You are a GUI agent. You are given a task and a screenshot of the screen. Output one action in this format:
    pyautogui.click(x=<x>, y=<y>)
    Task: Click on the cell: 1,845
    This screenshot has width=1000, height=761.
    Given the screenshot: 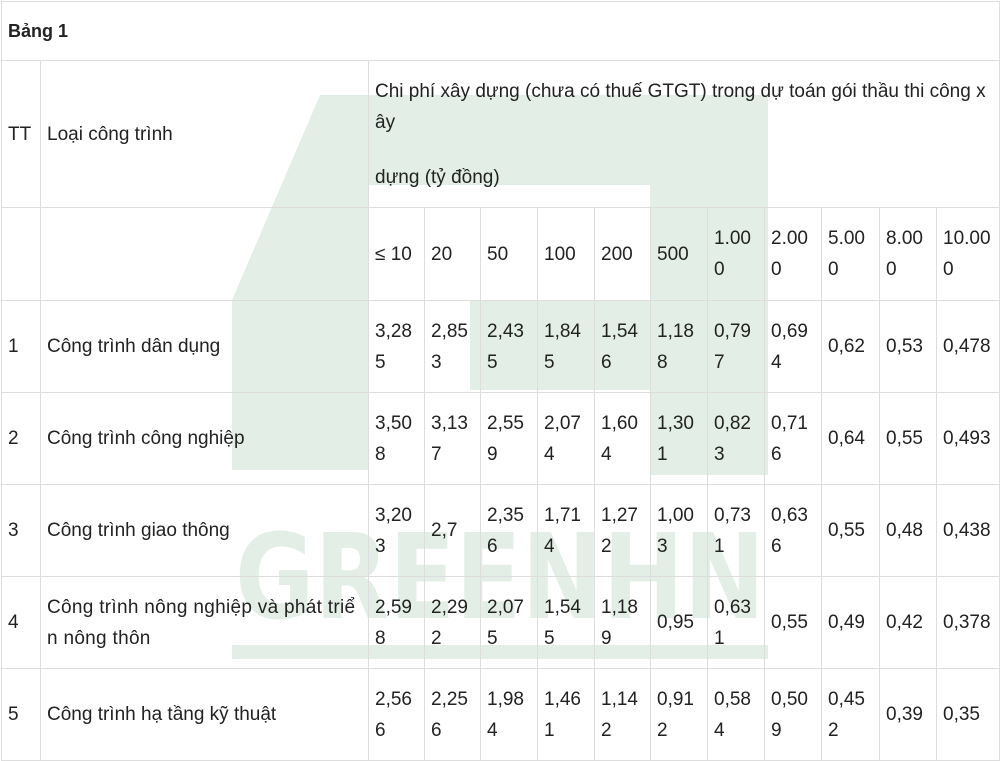 What is the action you would take?
    pyautogui.click(x=566, y=346)
    